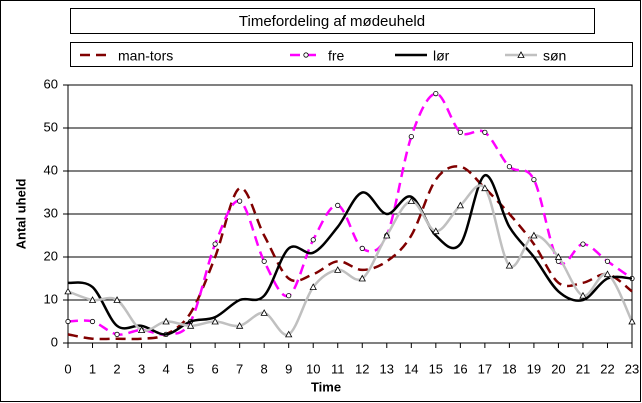  What do you see at coordinates (558, 368) in the screenshot?
I see `x-tick-label: 20` at bounding box center [558, 368].